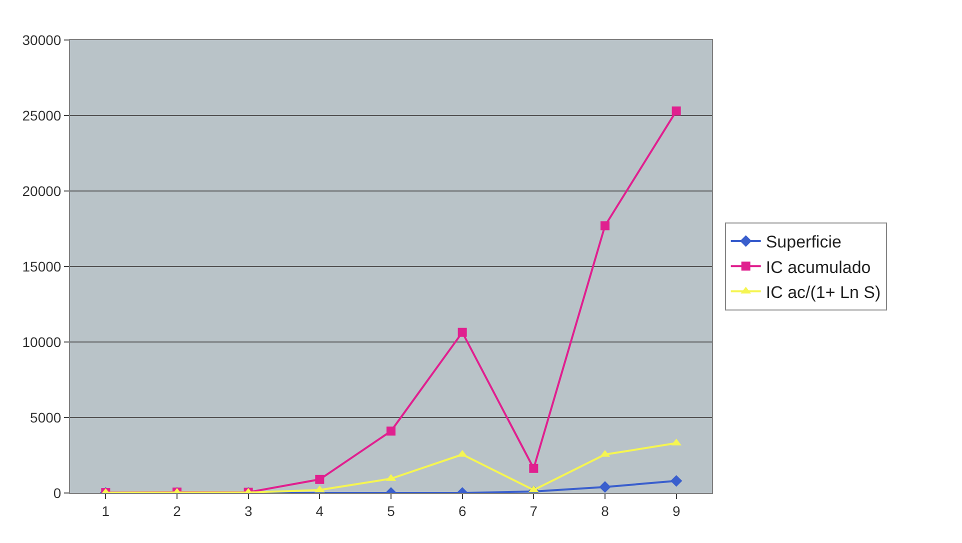  I want to click on x-tick-label: 3, so click(248, 510).